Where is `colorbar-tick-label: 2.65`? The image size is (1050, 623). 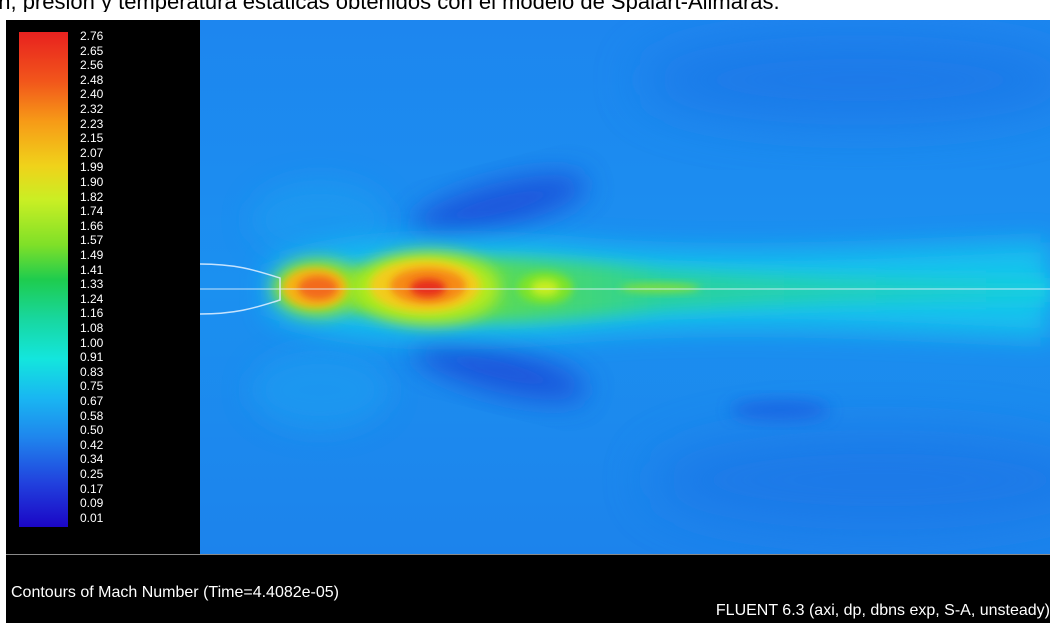
colorbar-tick-label: 2.65 is located at coordinates (92, 50).